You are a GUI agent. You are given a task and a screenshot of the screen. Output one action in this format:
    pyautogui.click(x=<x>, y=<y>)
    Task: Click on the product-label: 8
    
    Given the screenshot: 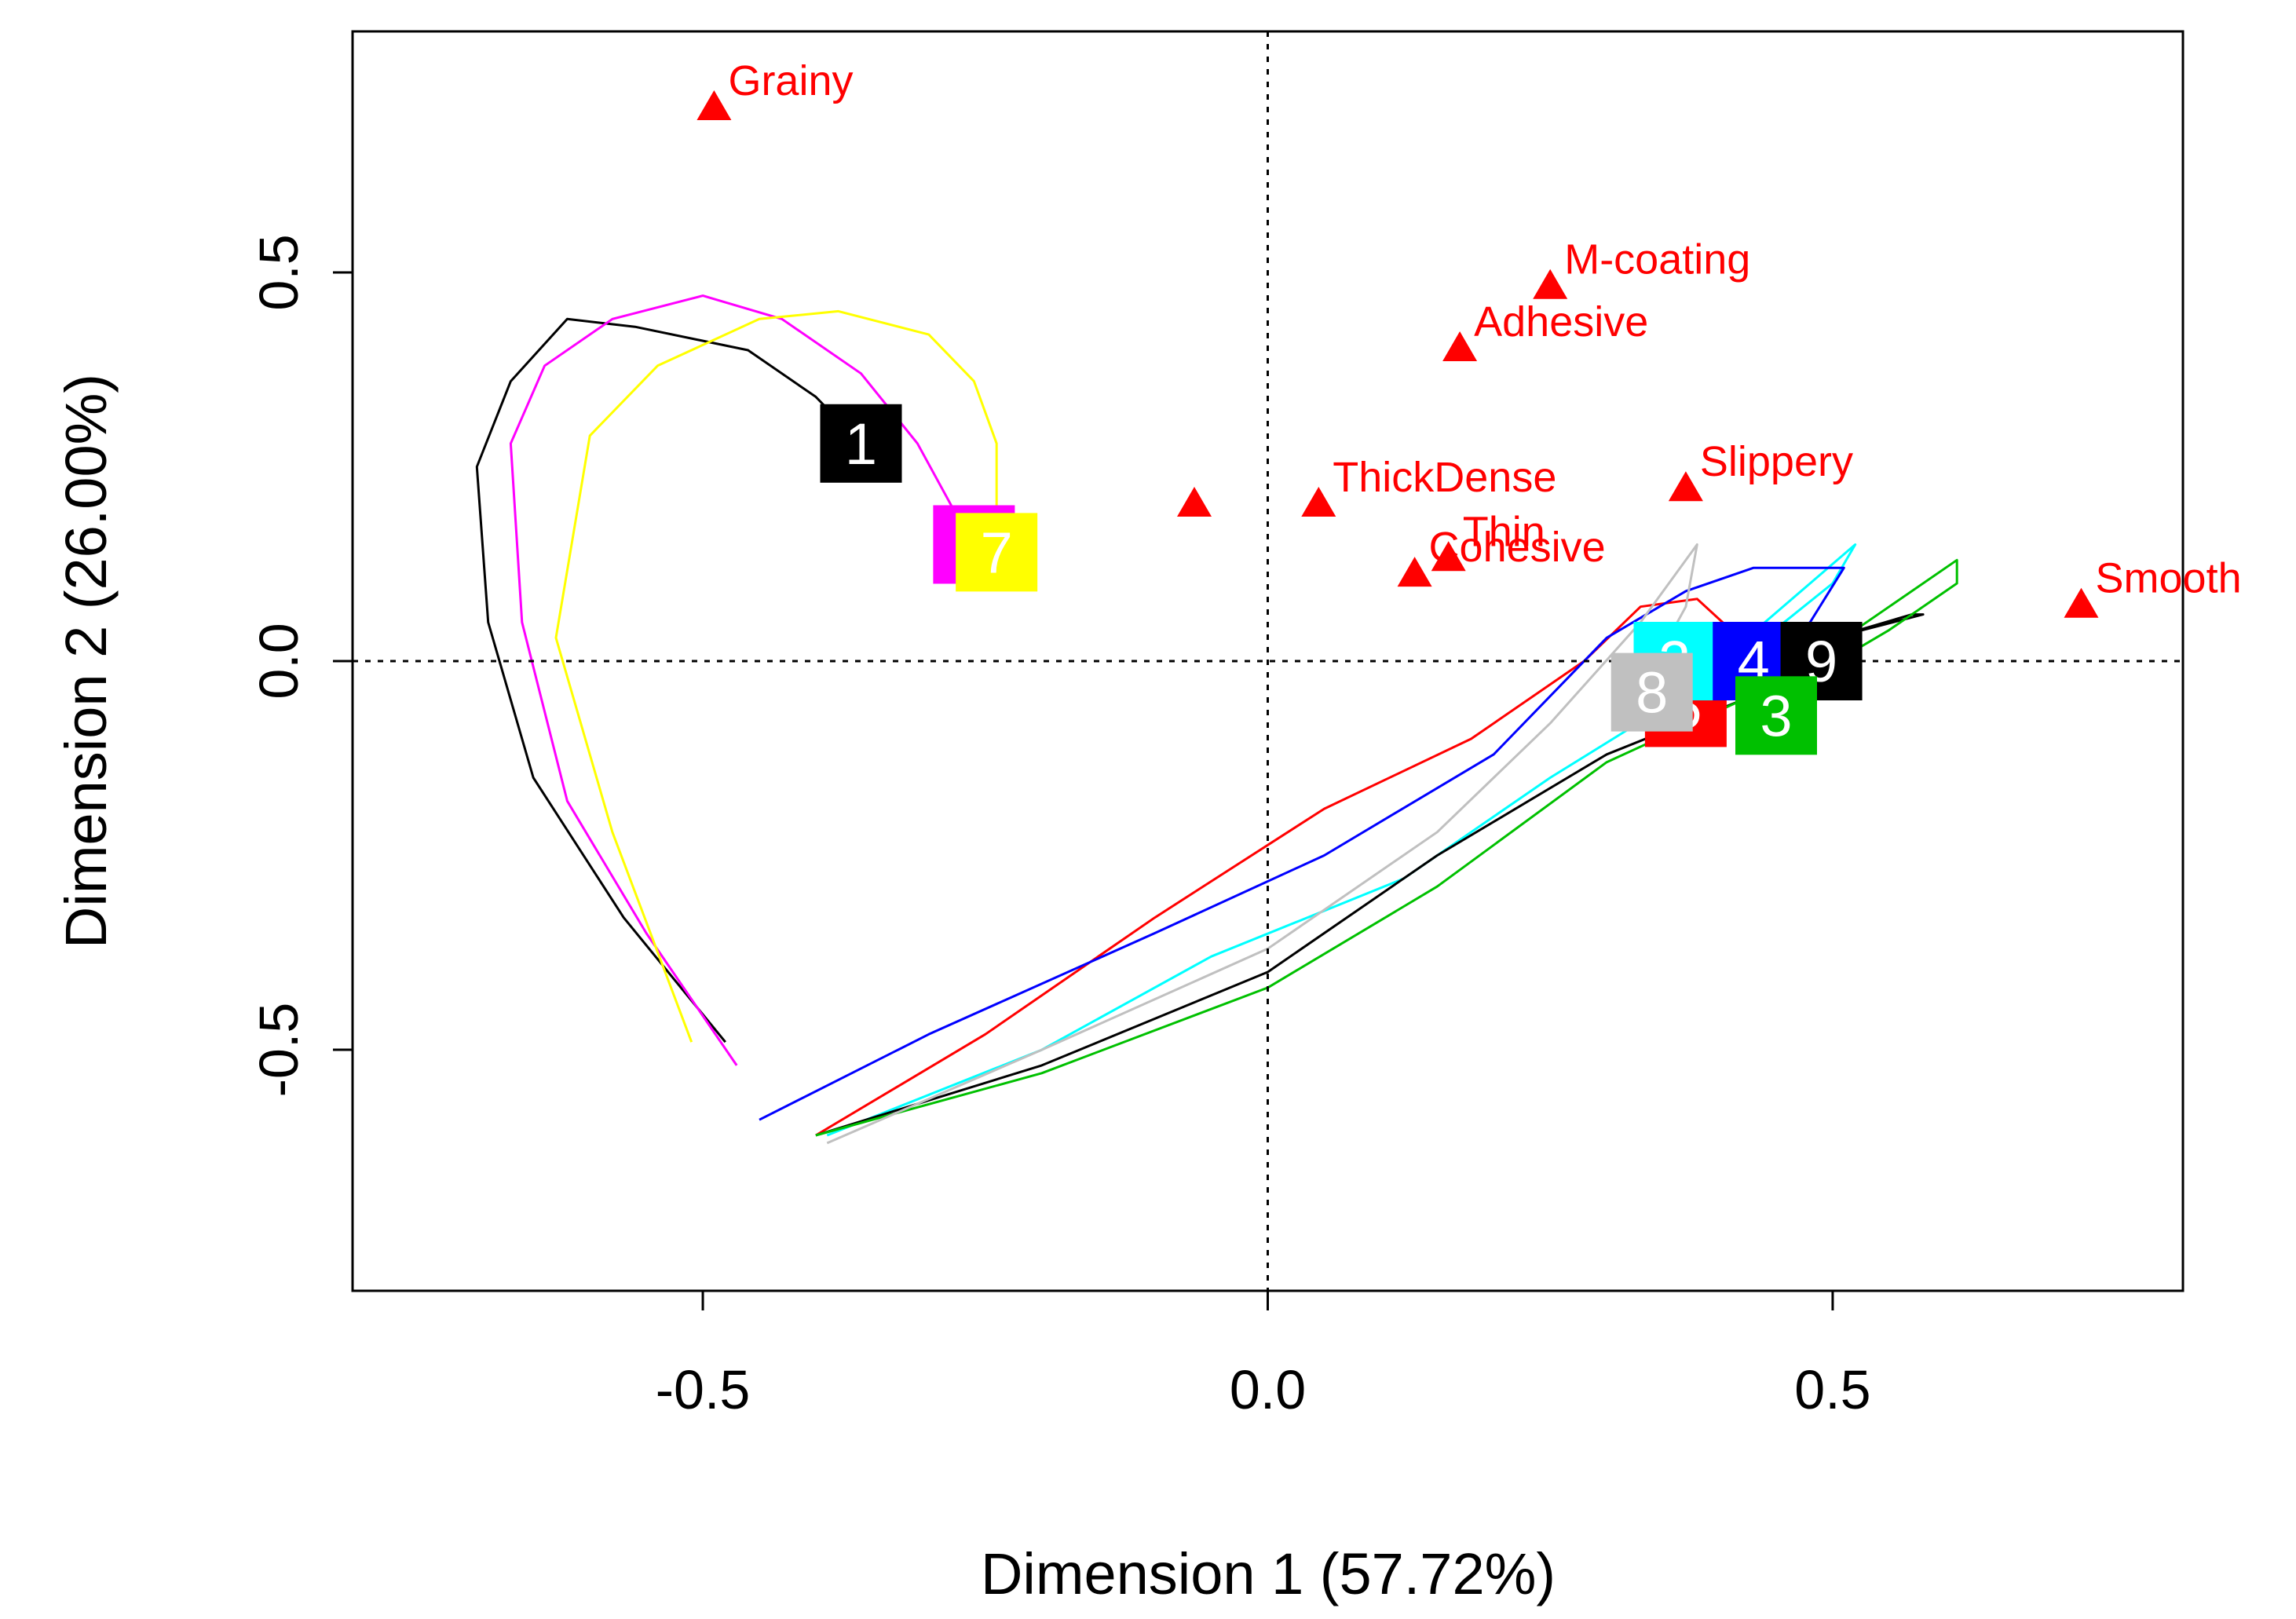 What is the action you would take?
    pyautogui.click(x=1652, y=693)
    